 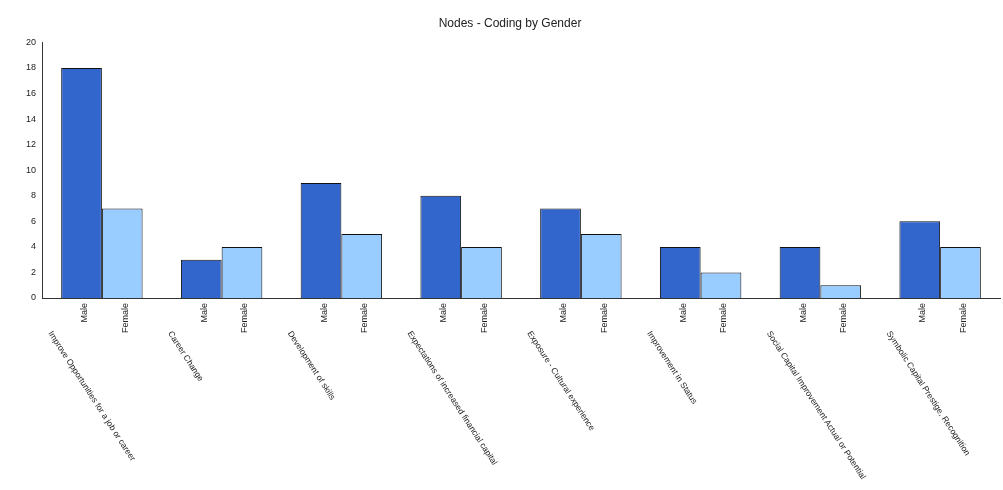 What do you see at coordinates (34, 271) in the screenshot?
I see `y-tick-label: 2` at bounding box center [34, 271].